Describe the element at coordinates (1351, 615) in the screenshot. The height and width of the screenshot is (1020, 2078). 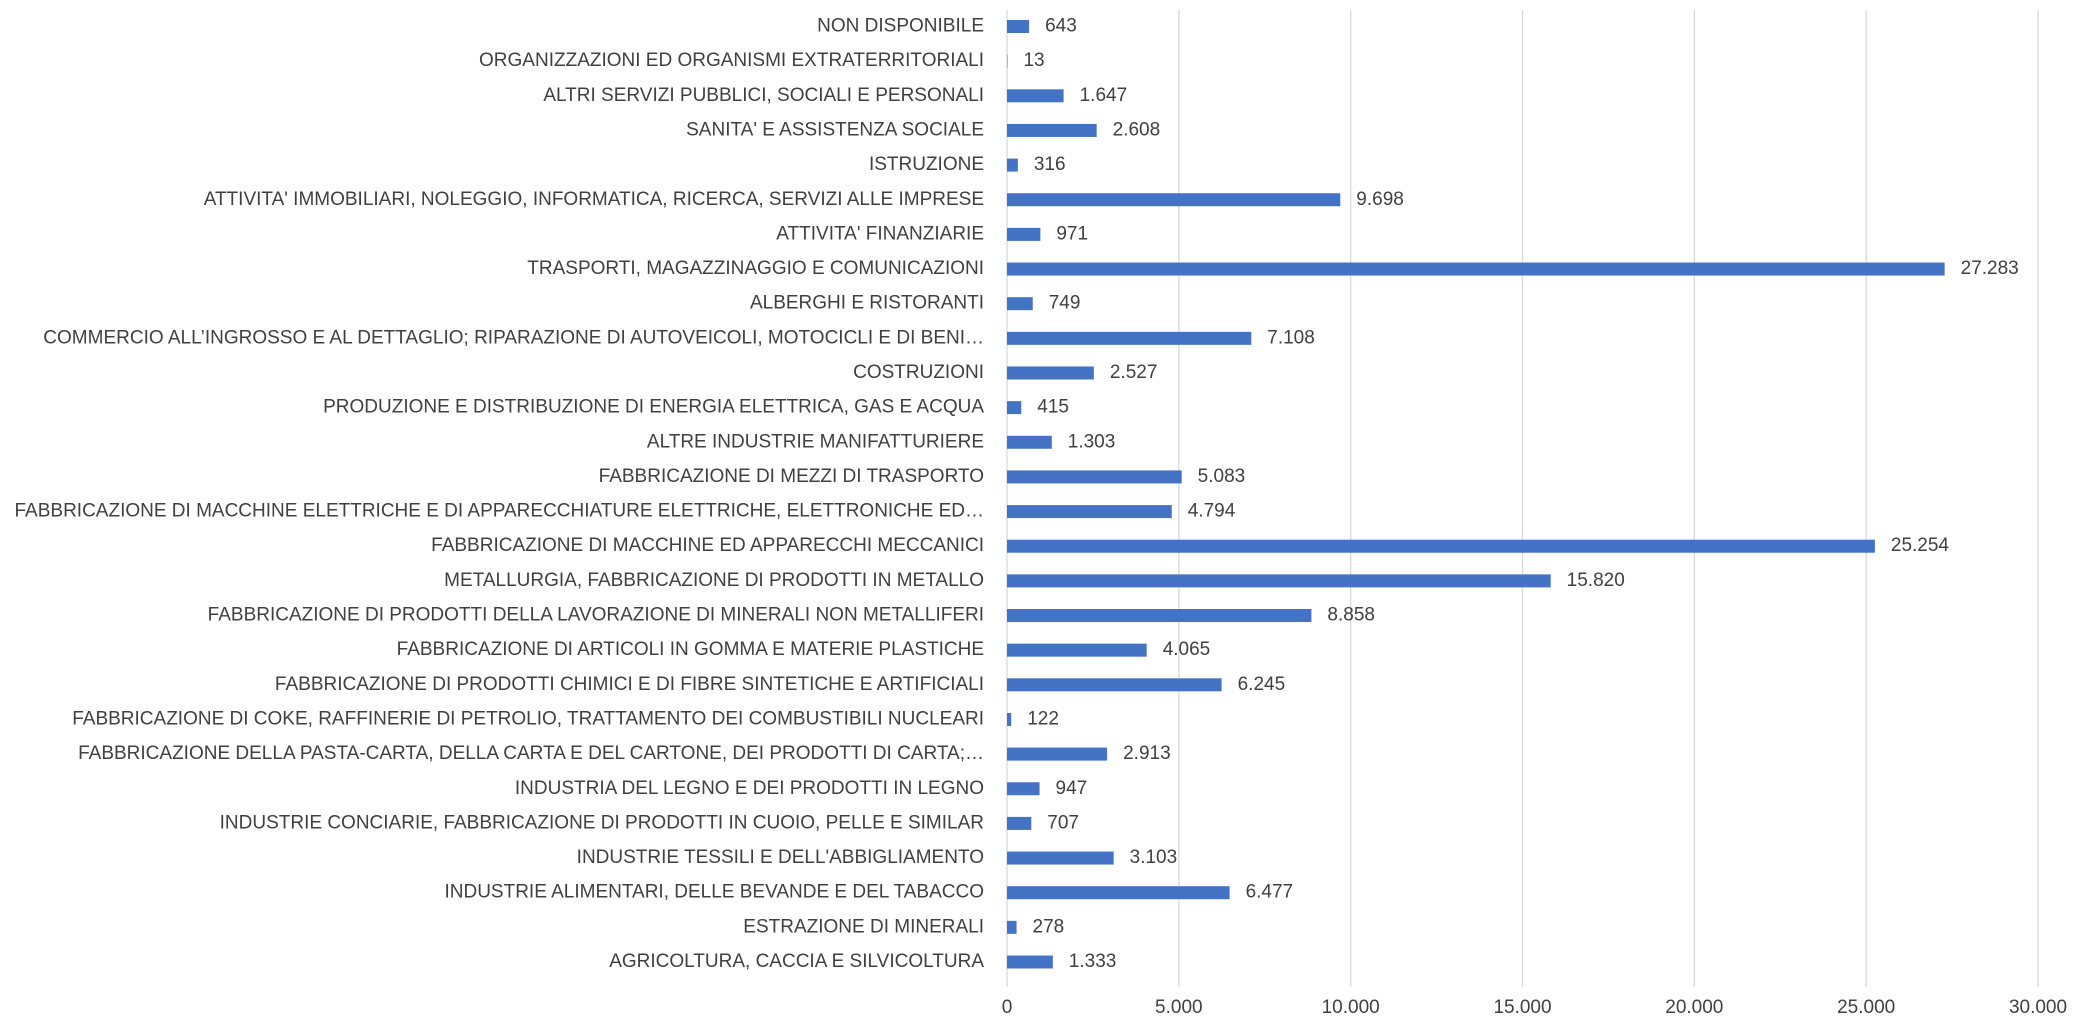
I see `data-label: 8.858` at that location.